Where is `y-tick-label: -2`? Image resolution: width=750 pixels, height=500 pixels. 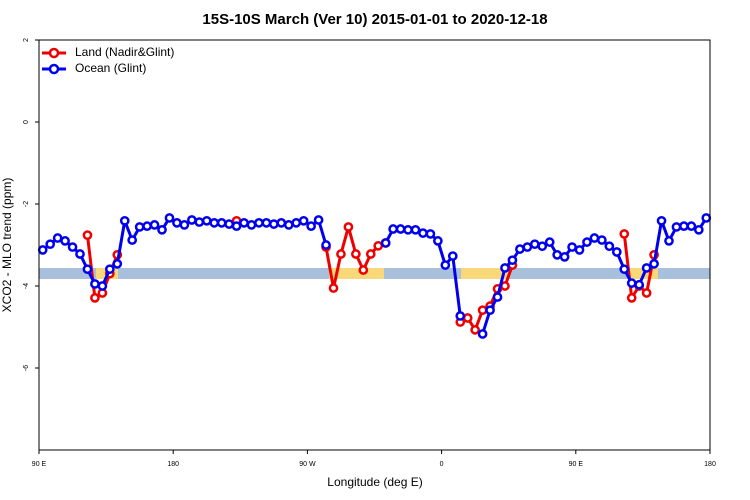 y-tick-label: -2 is located at coordinates (26, 204).